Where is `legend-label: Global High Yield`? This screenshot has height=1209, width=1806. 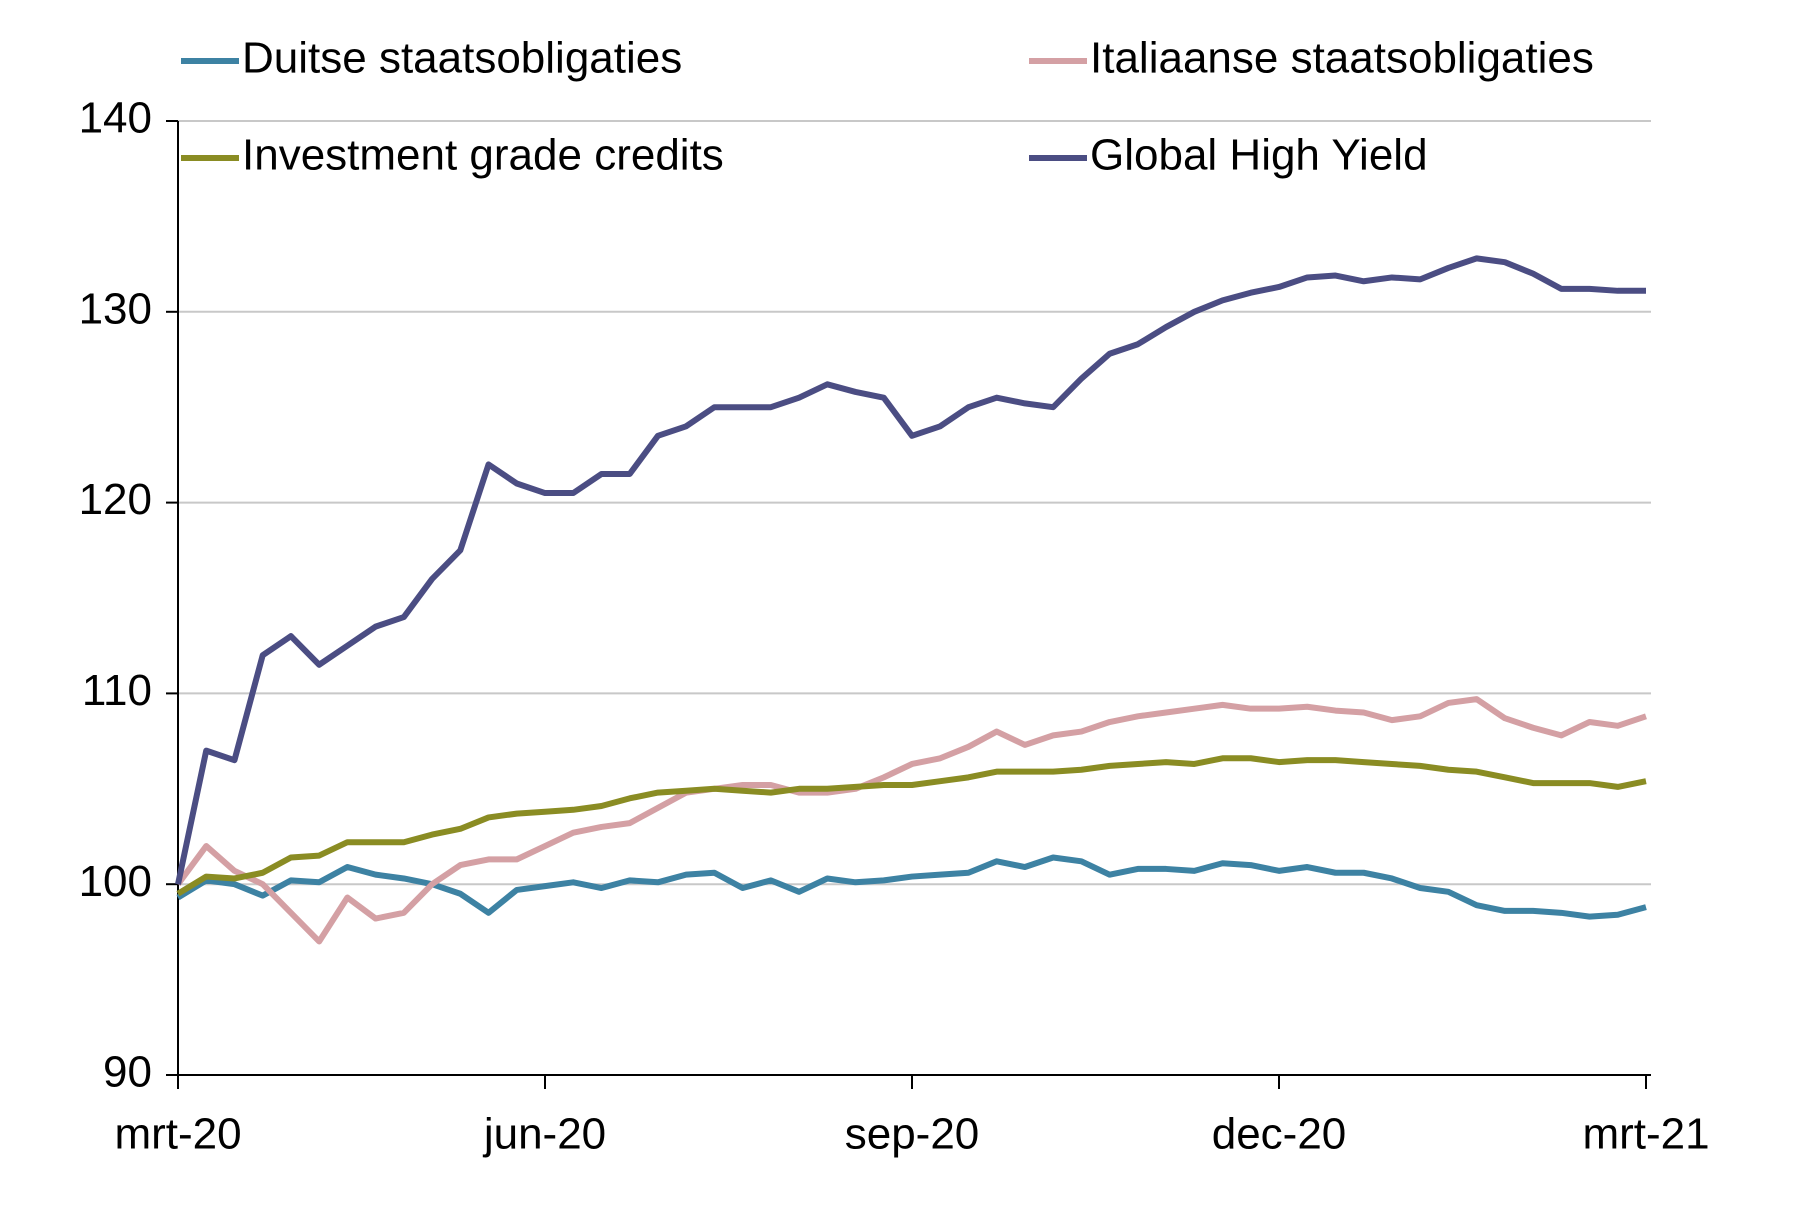
legend-label: Global High Yield is located at coordinates (1259, 155).